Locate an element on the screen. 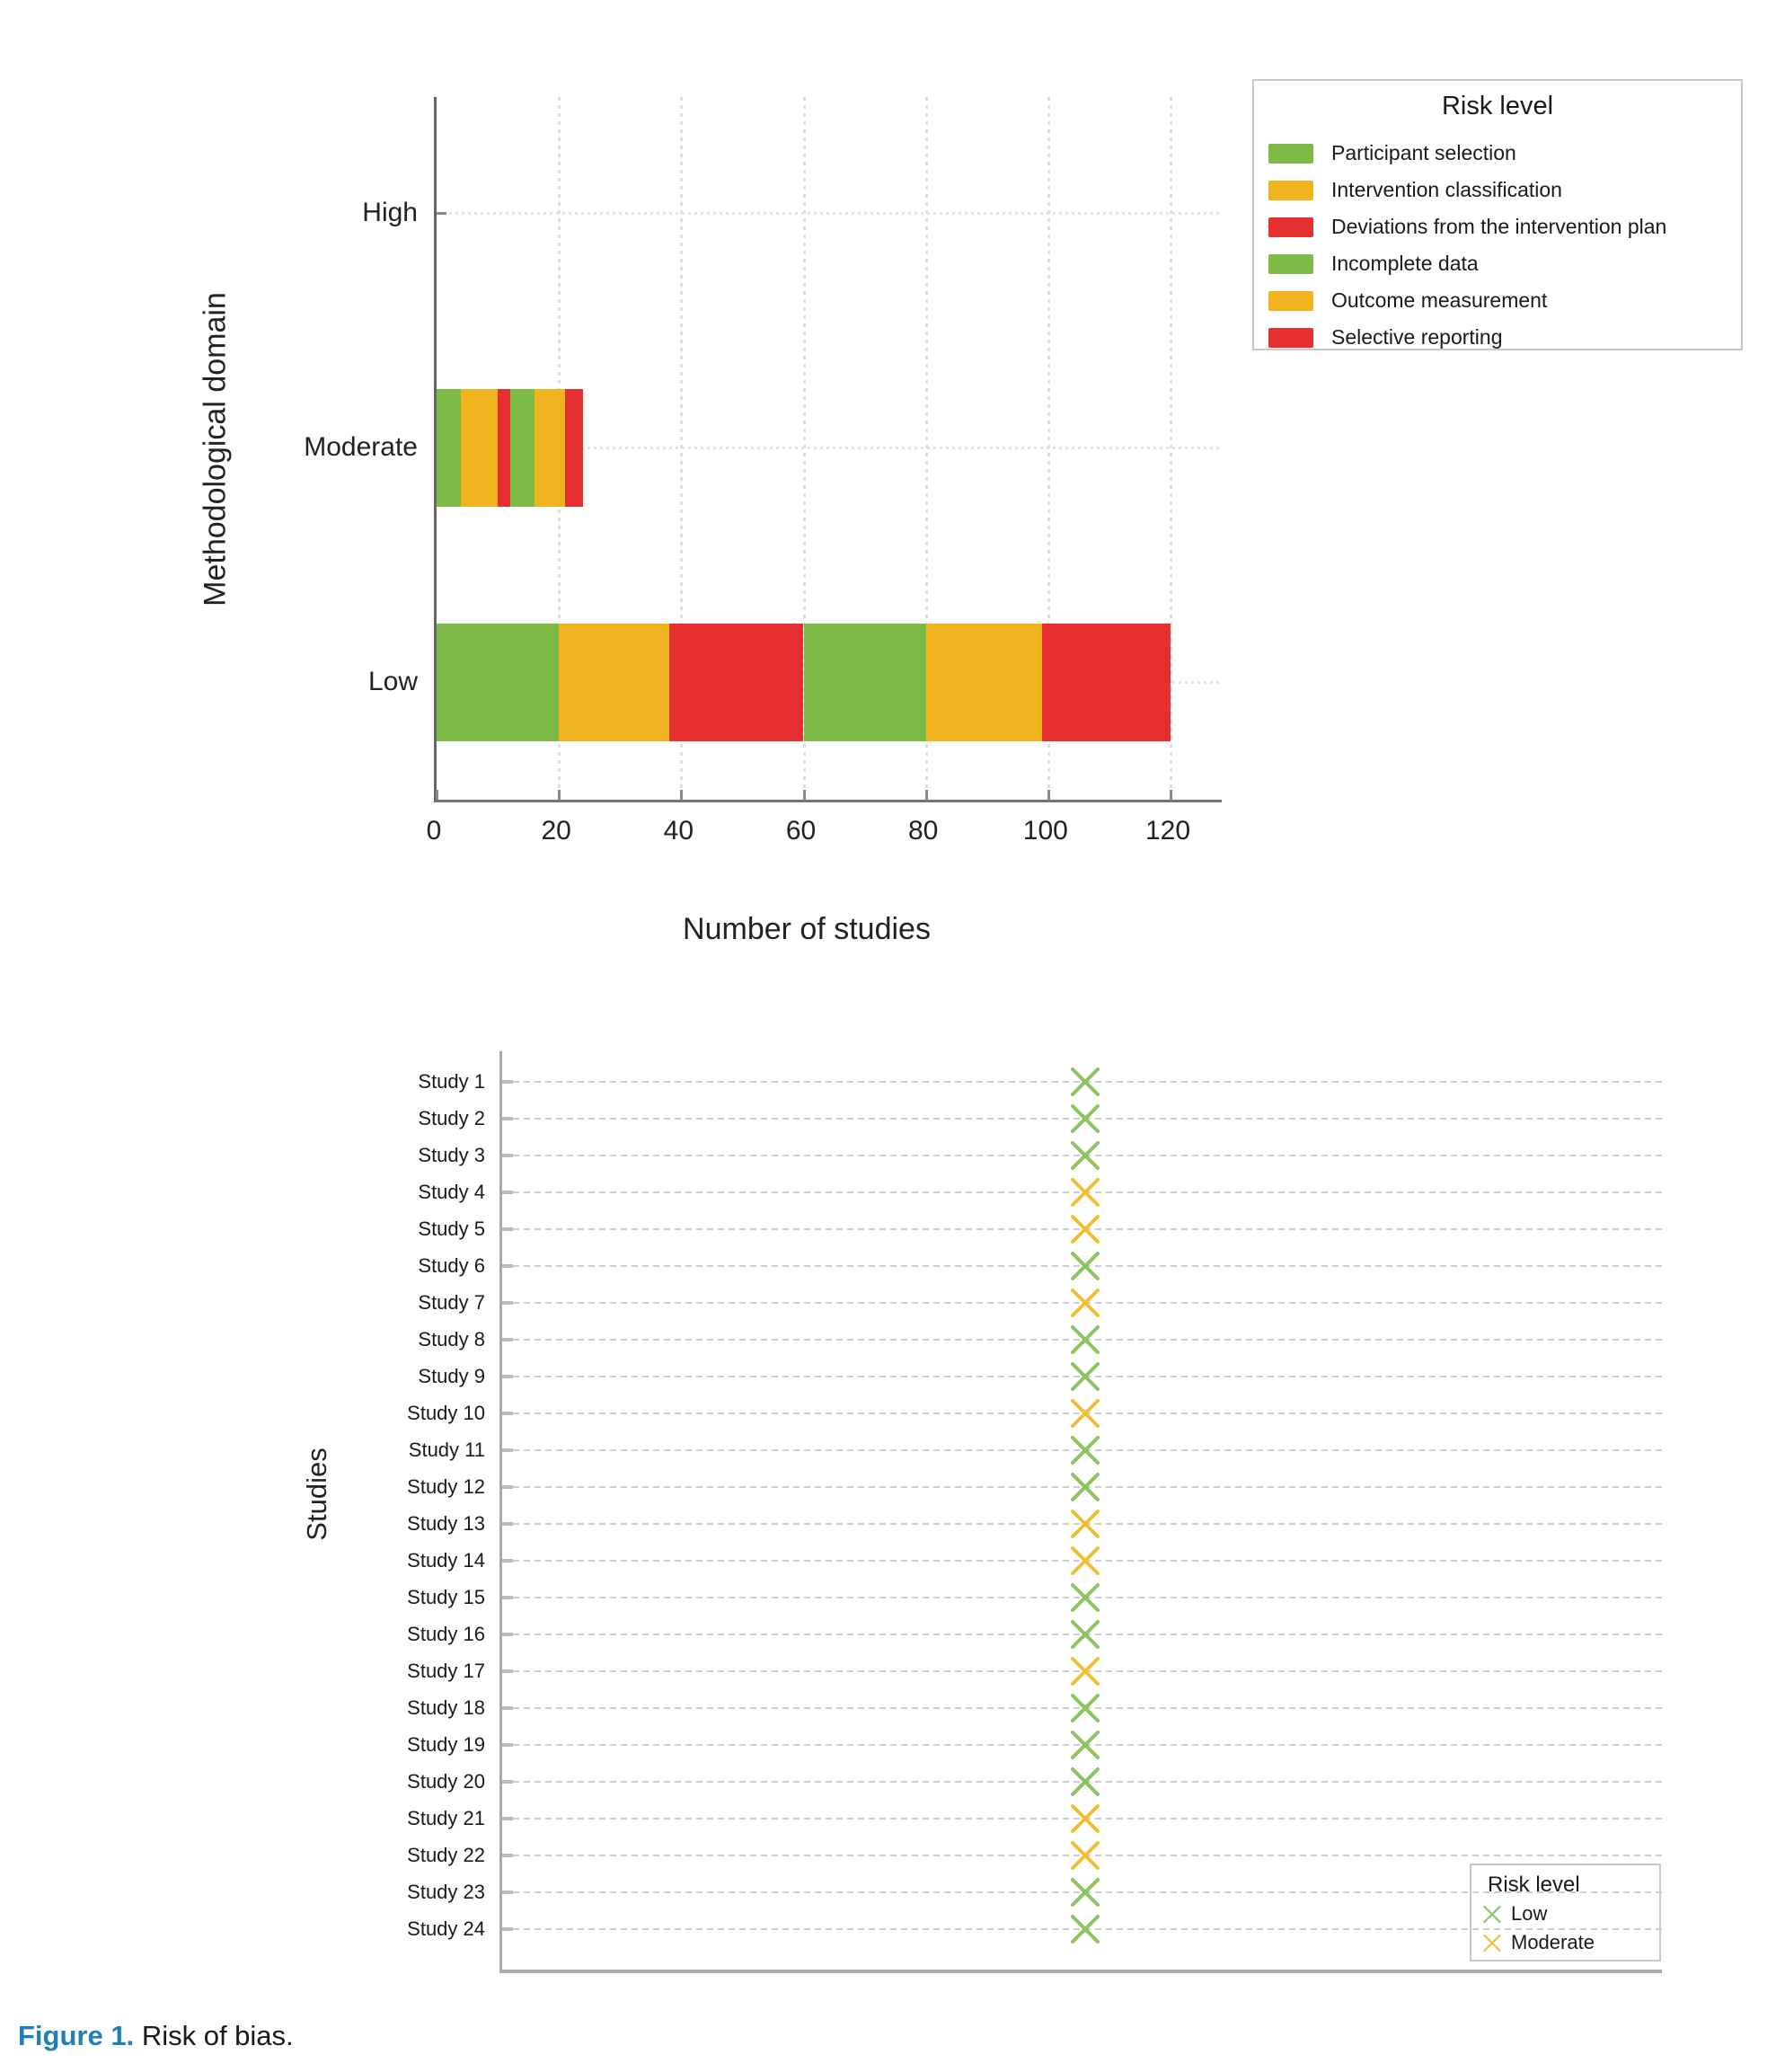 The image size is (1776, 2072). category-label-low: Low is located at coordinates (392, 681).